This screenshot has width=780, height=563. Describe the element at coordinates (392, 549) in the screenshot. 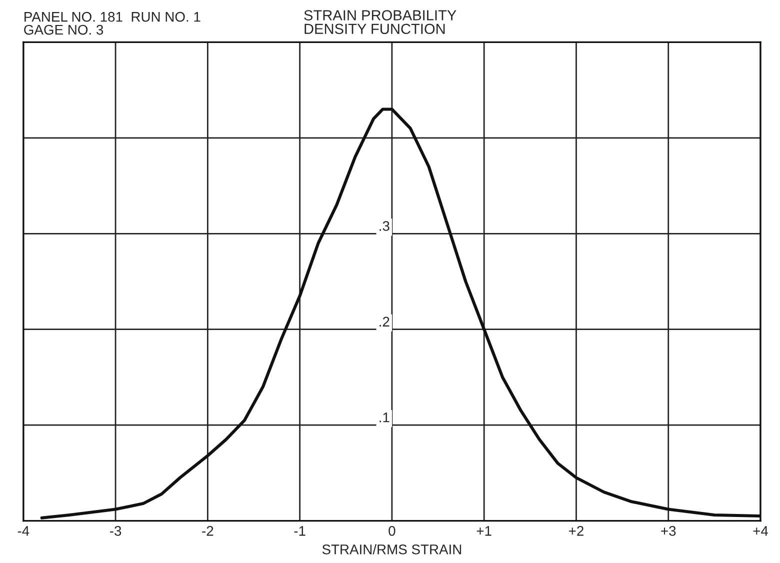

I see `x-axis-title: STRAIN/RMS STRAIN` at that location.